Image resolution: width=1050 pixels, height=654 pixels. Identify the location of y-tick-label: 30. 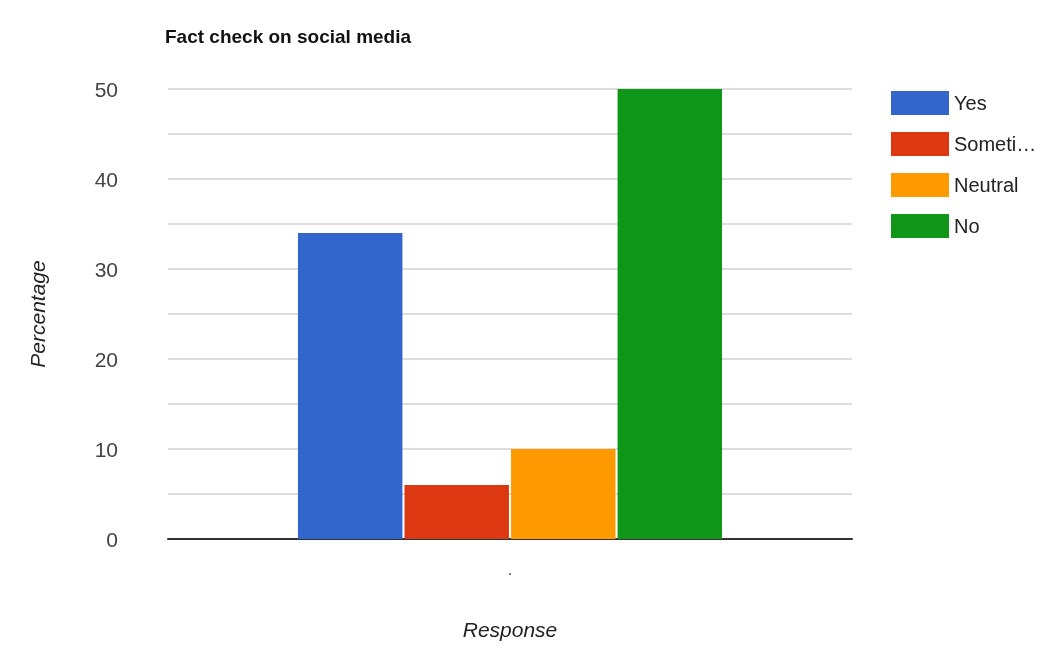
(106, 269).